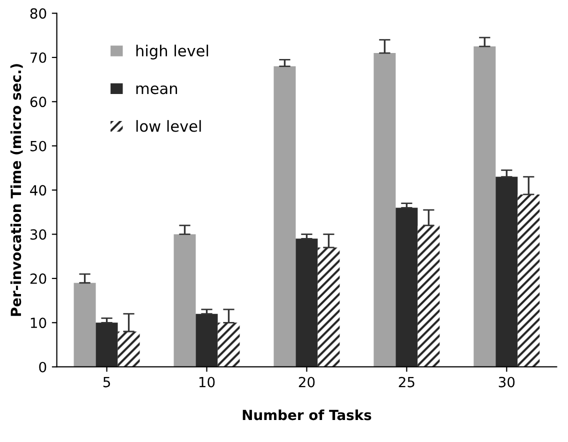 Image resolution: width=568 pixels, height=442 pixels. I want to click on x-tick-label: 20, so click(306, 382).